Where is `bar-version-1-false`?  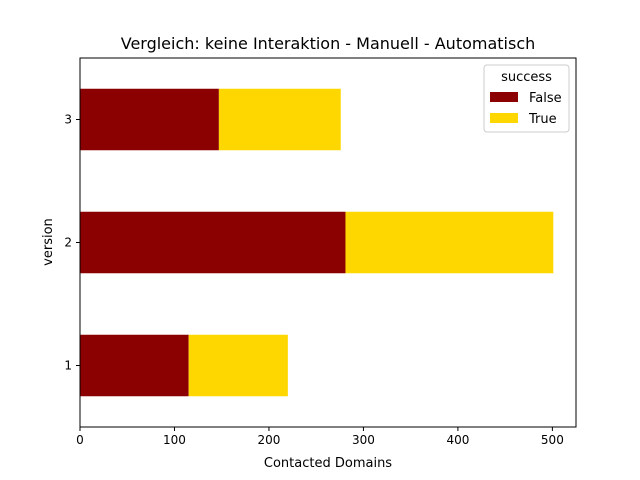 bar-version-1-false is located at coordinates (134, 365).